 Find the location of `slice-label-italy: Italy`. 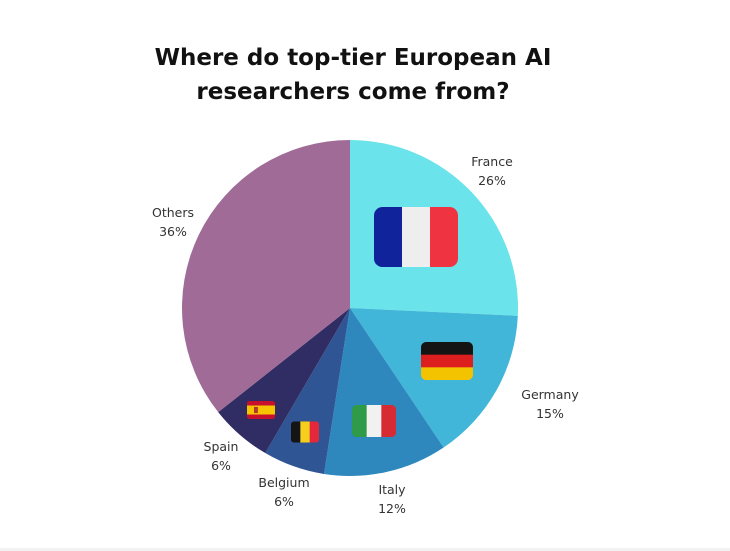

slice-label-italy: Italy is located at coordinates (392, 489).